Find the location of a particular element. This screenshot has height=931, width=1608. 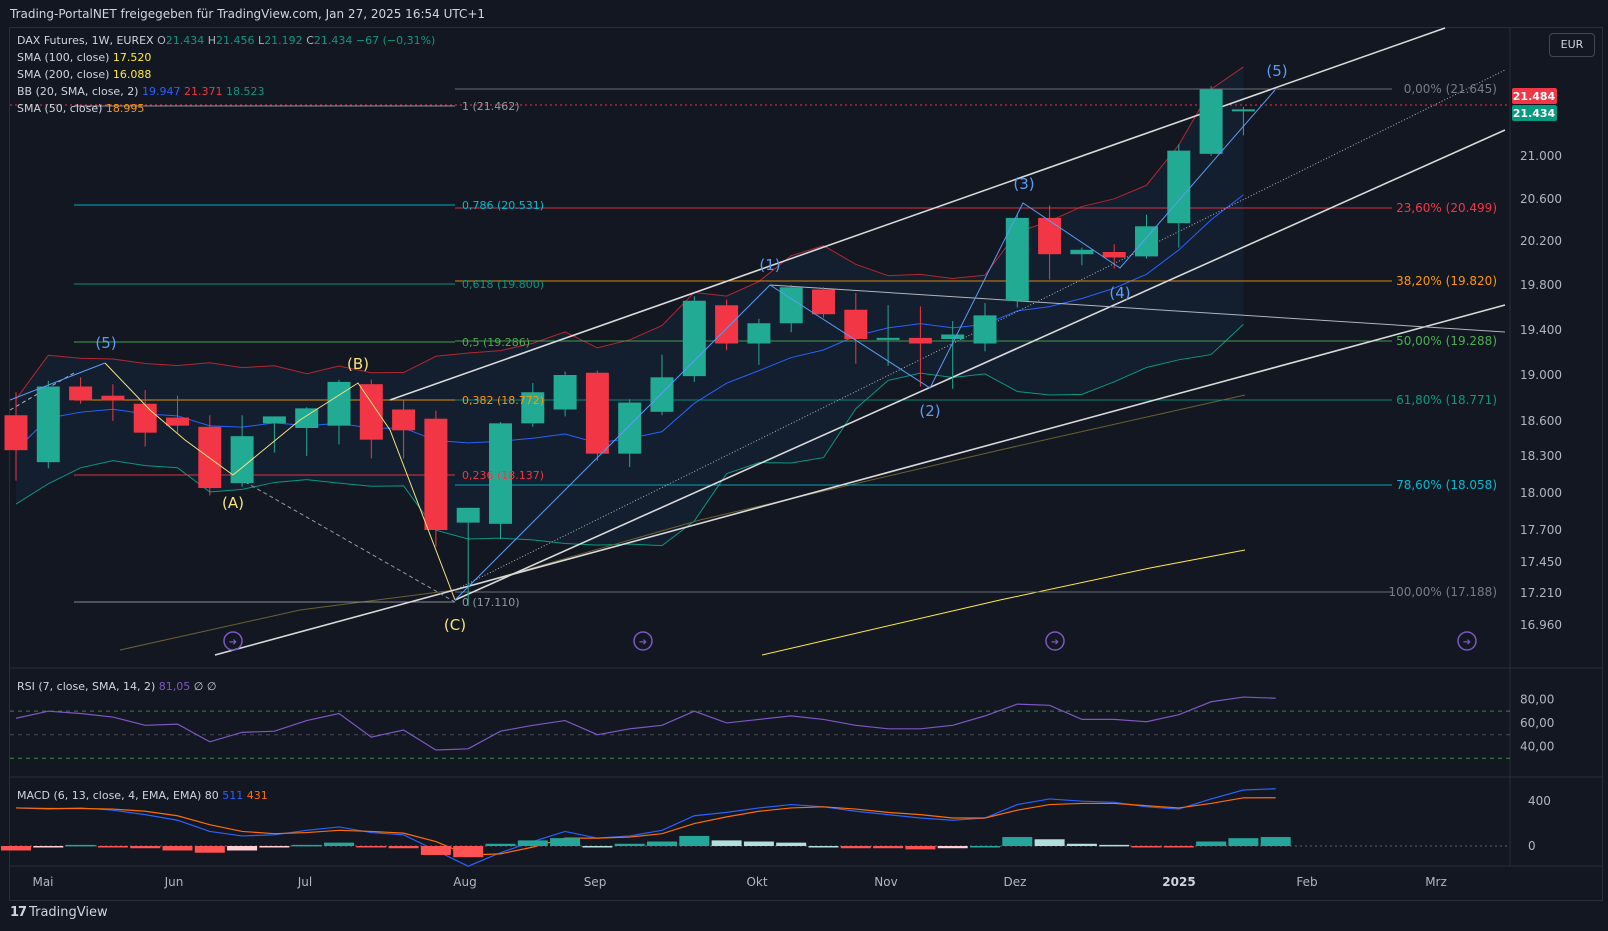

legend-close-key: C is located at coordinates (310, 40).